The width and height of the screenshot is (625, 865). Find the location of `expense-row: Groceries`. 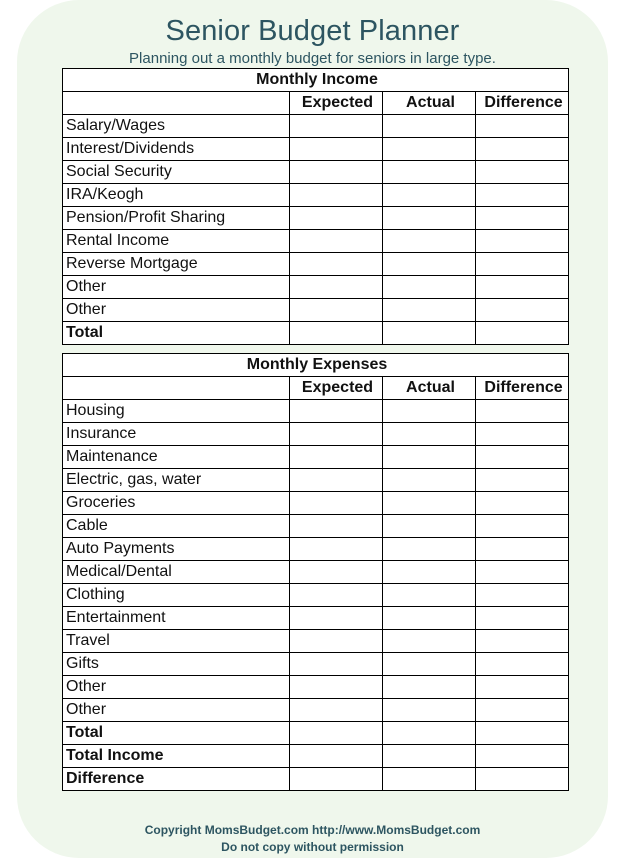

expense-row: Groceries is located at coordinates (316, 503).